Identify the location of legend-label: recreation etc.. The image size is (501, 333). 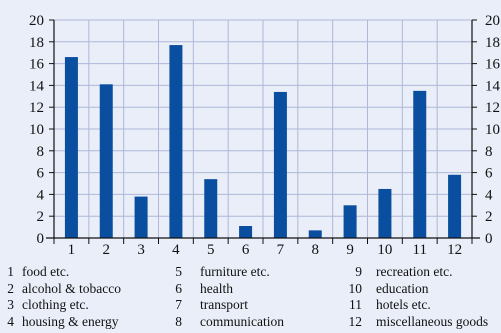
(414, 271).